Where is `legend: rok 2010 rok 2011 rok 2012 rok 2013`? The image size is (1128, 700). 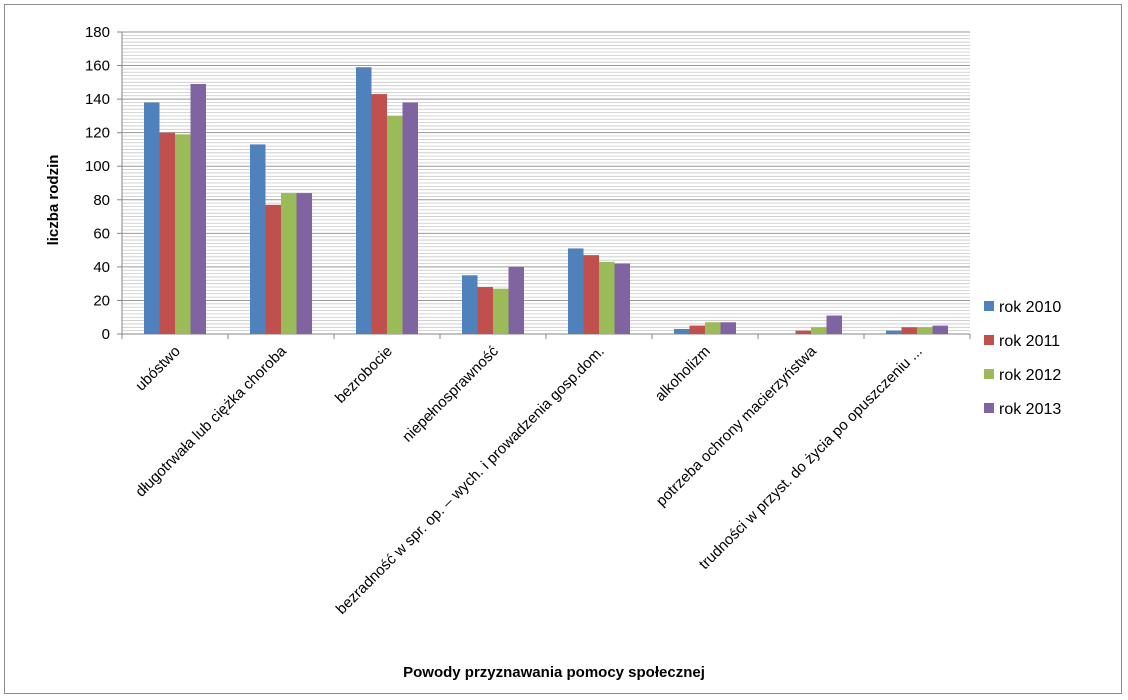 legend: rok 2010 rok 2011 rok 2012 rok 2013 is located at coordinates (1022, 358).